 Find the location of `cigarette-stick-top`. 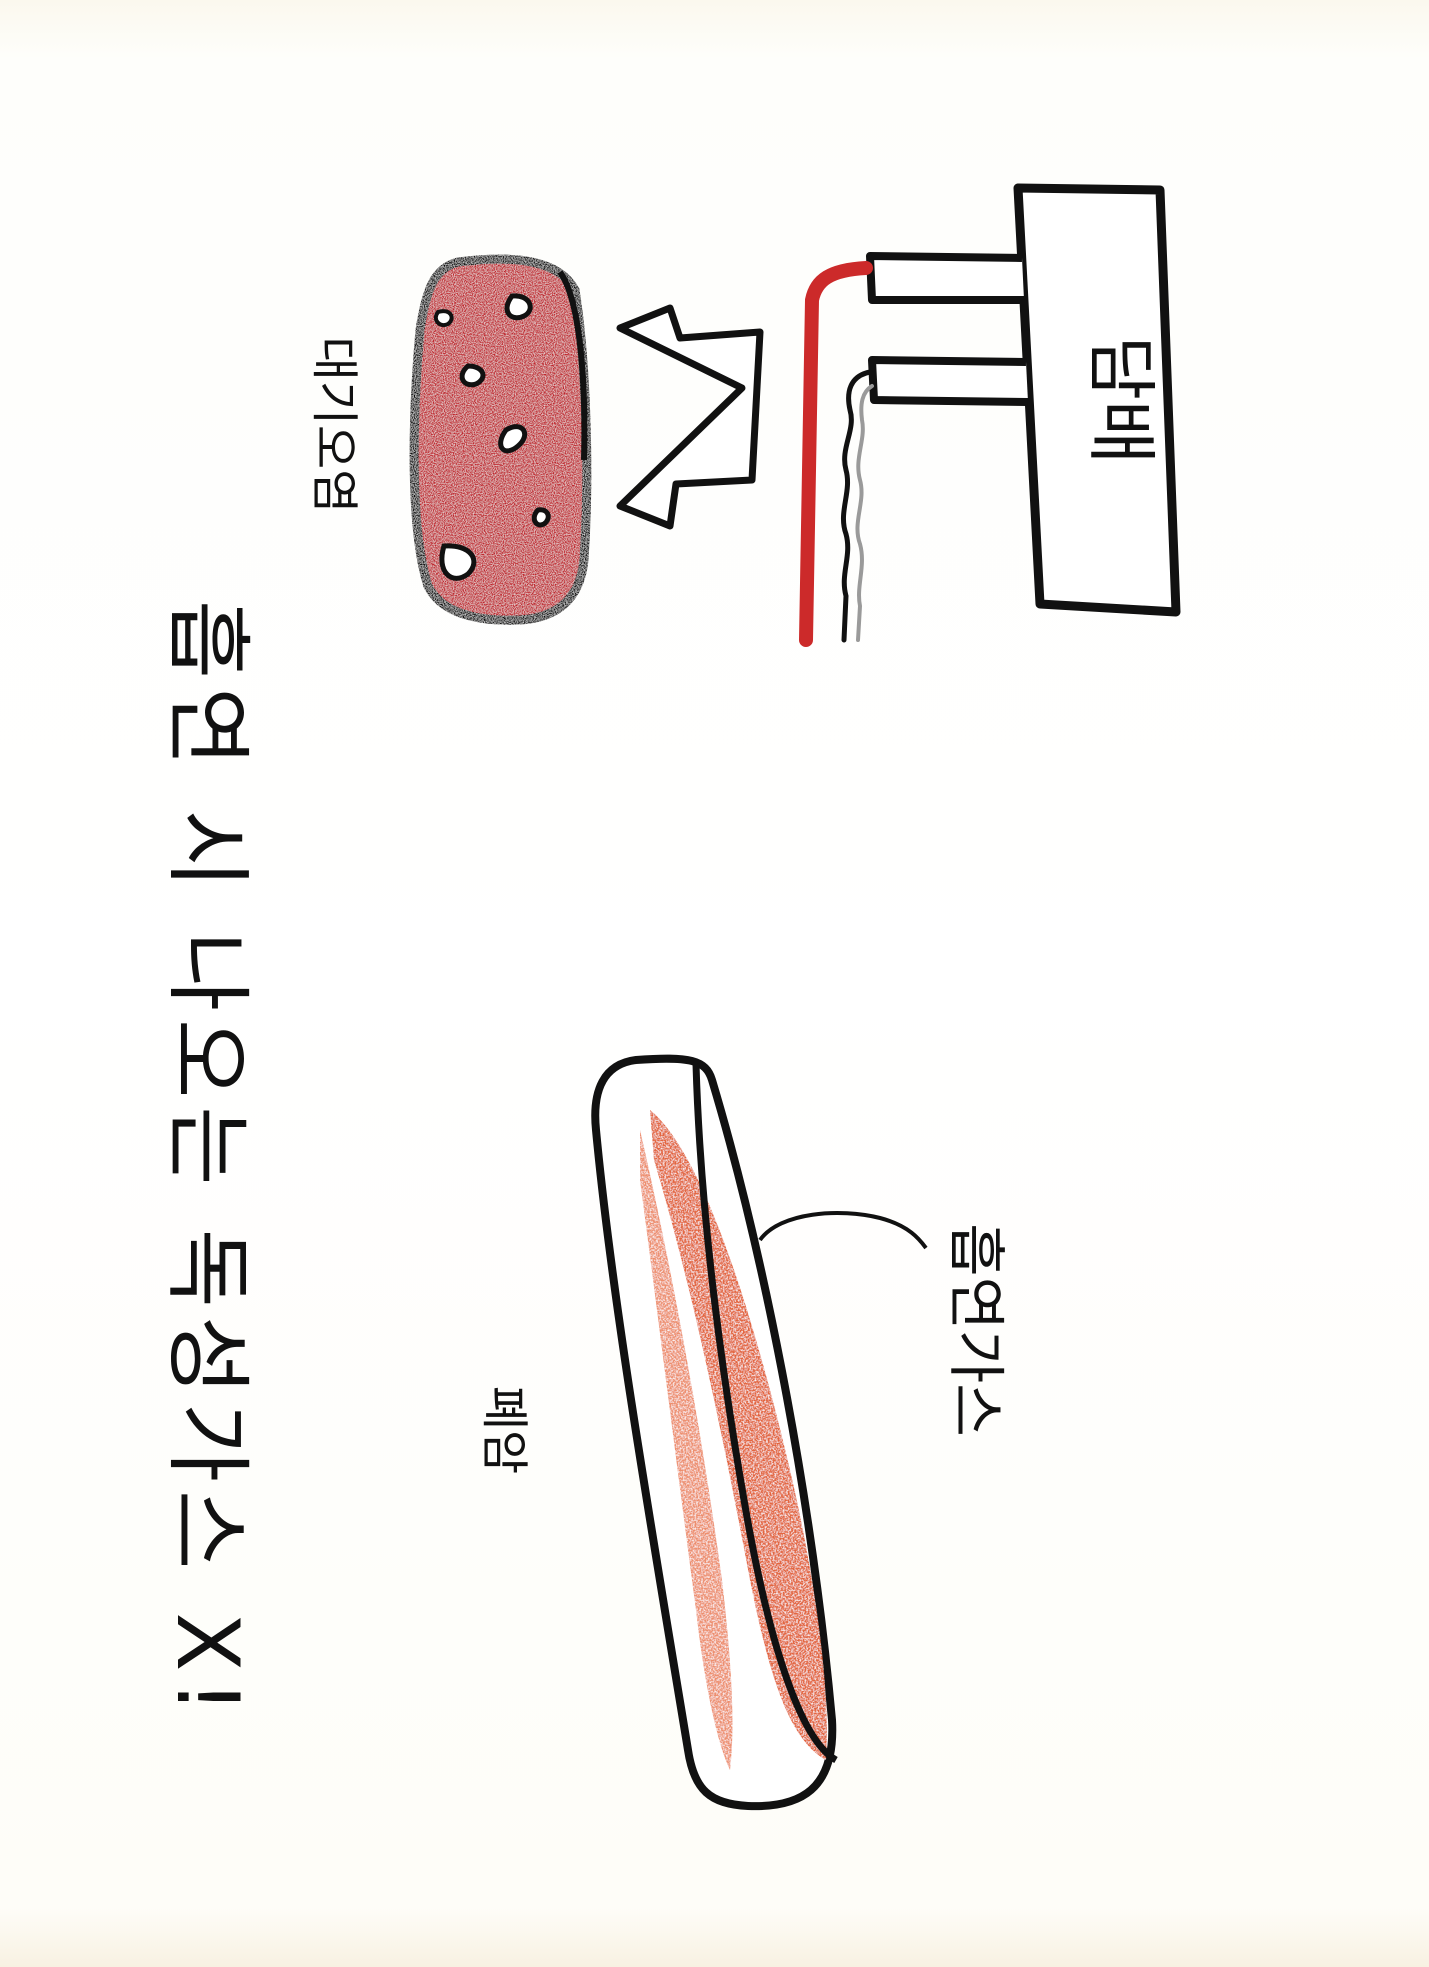

cigarette-stick-top is located at coordinates (945, 278).